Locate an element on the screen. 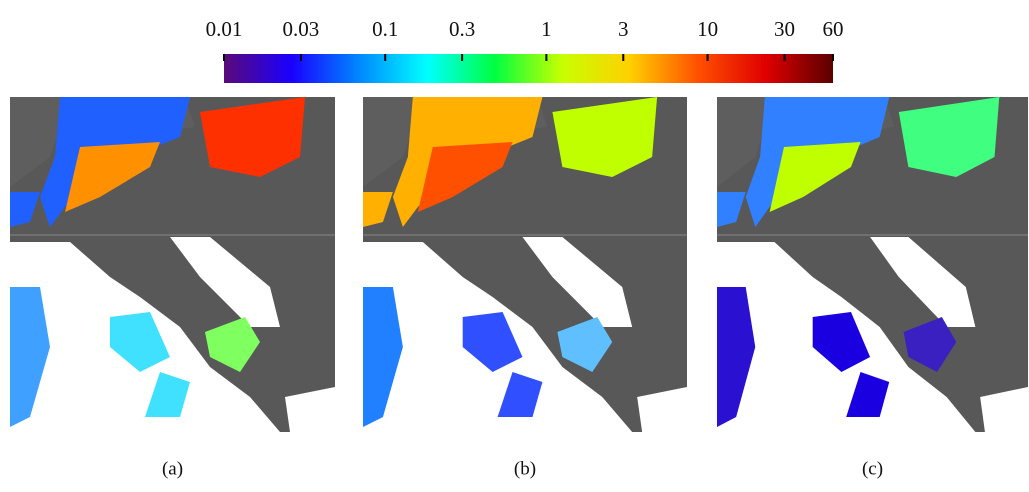  tick-label: 10 is located at coordinates (707, 29).